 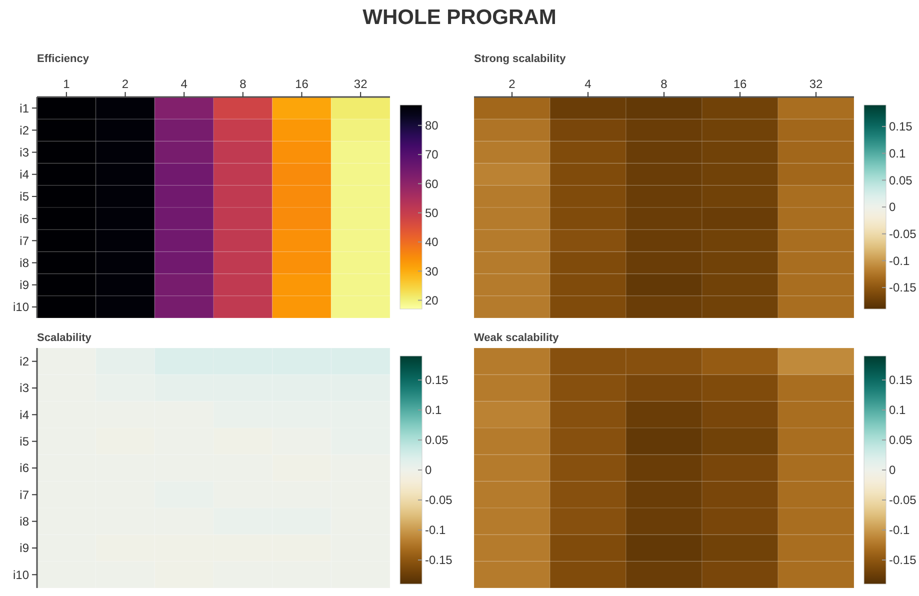 I want to click on color-bar-label: 50, so click(x=432, y=213).